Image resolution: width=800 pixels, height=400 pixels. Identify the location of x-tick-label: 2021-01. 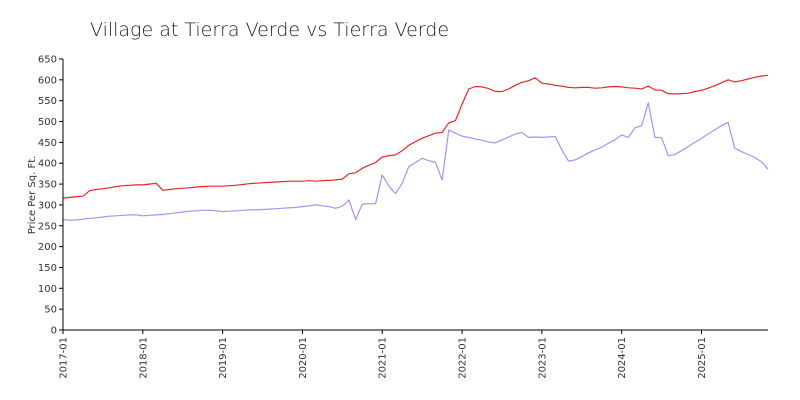
(383, 358).